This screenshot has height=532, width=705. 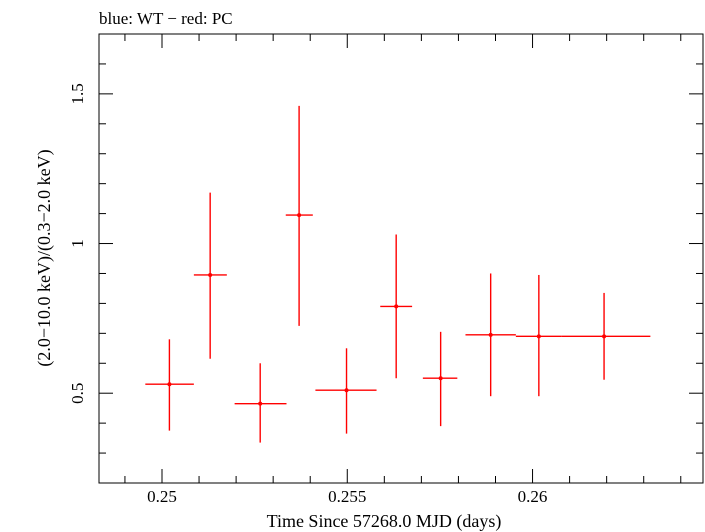 What do you see at coordinates (384, 521) in the screenshot?
I see `x-axis-label: Time Since 57268.0 MJD (days)` at bounding box center [384, 521].